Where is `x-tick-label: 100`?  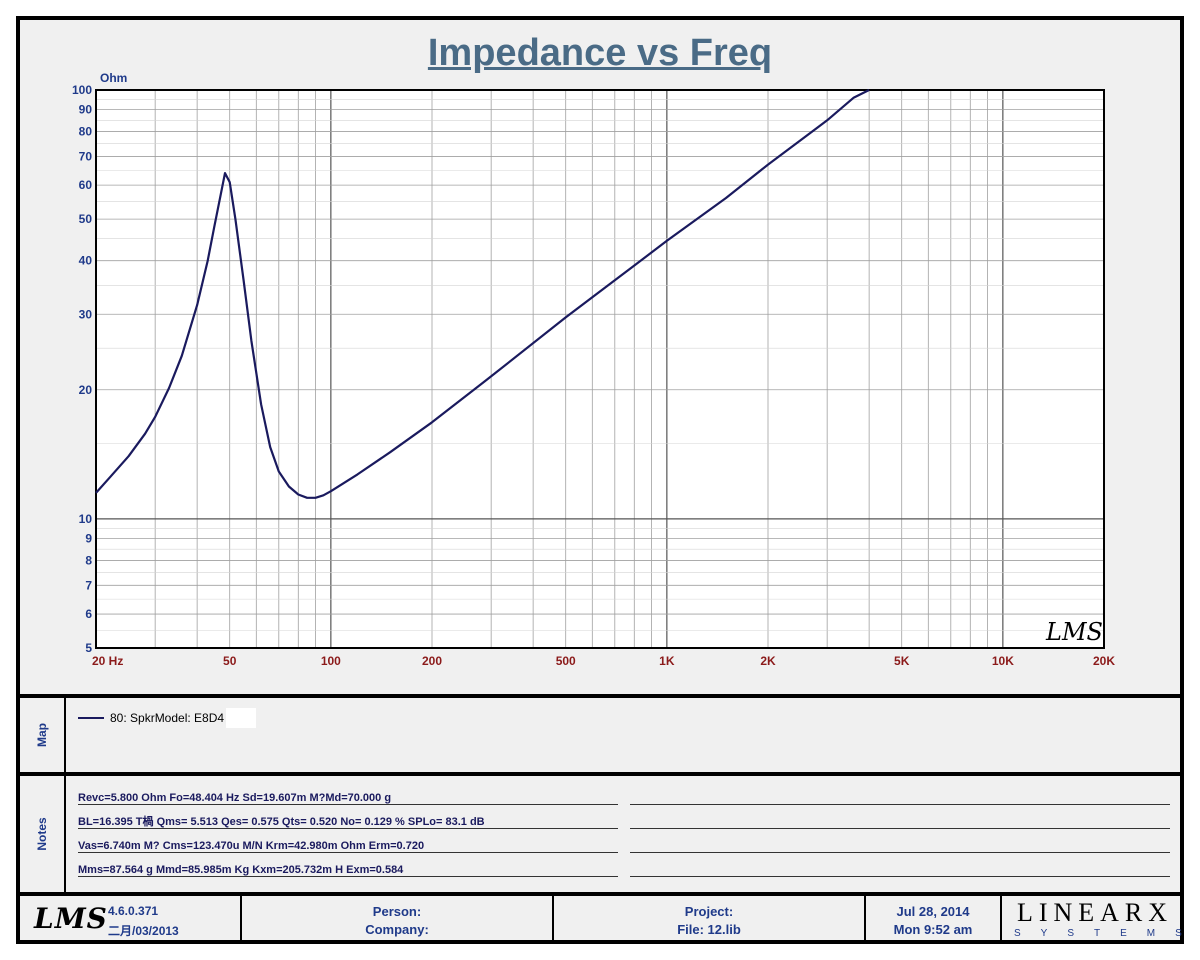
x-tick-label: 100 is located at coordinates (331, 661).